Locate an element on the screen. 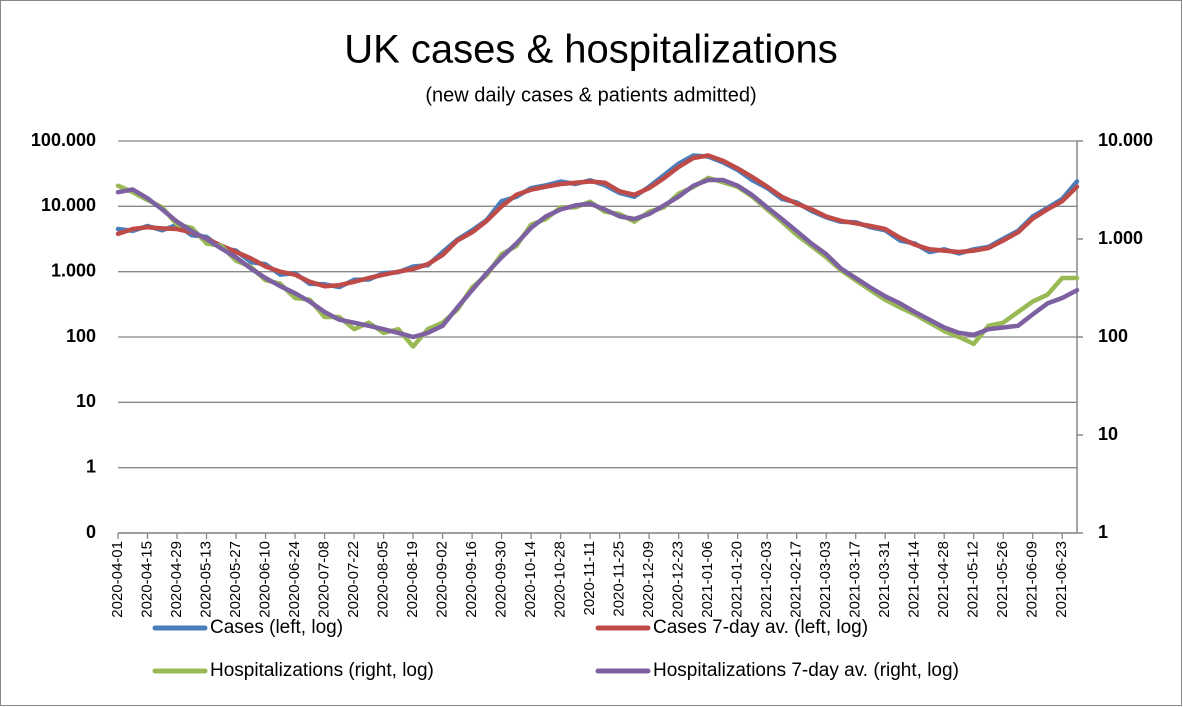  y-tick-label: 1 is located at coordinates (91, 466).